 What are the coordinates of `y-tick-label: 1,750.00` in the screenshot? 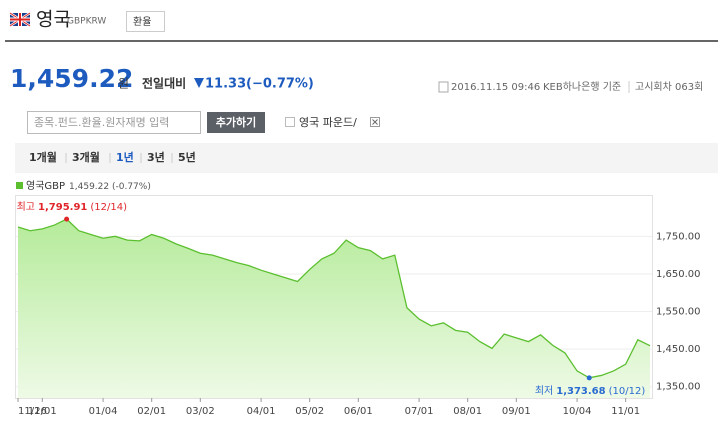 It's located at (678, 236).